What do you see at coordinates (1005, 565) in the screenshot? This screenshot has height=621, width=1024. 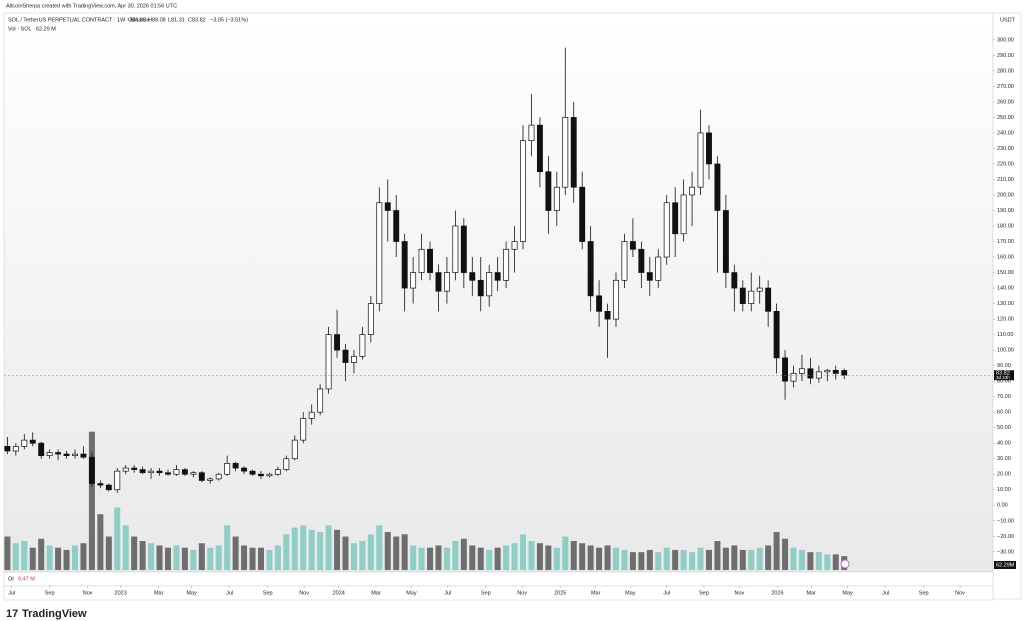 I see `volume-tag` at bounding box center [1005, 565].